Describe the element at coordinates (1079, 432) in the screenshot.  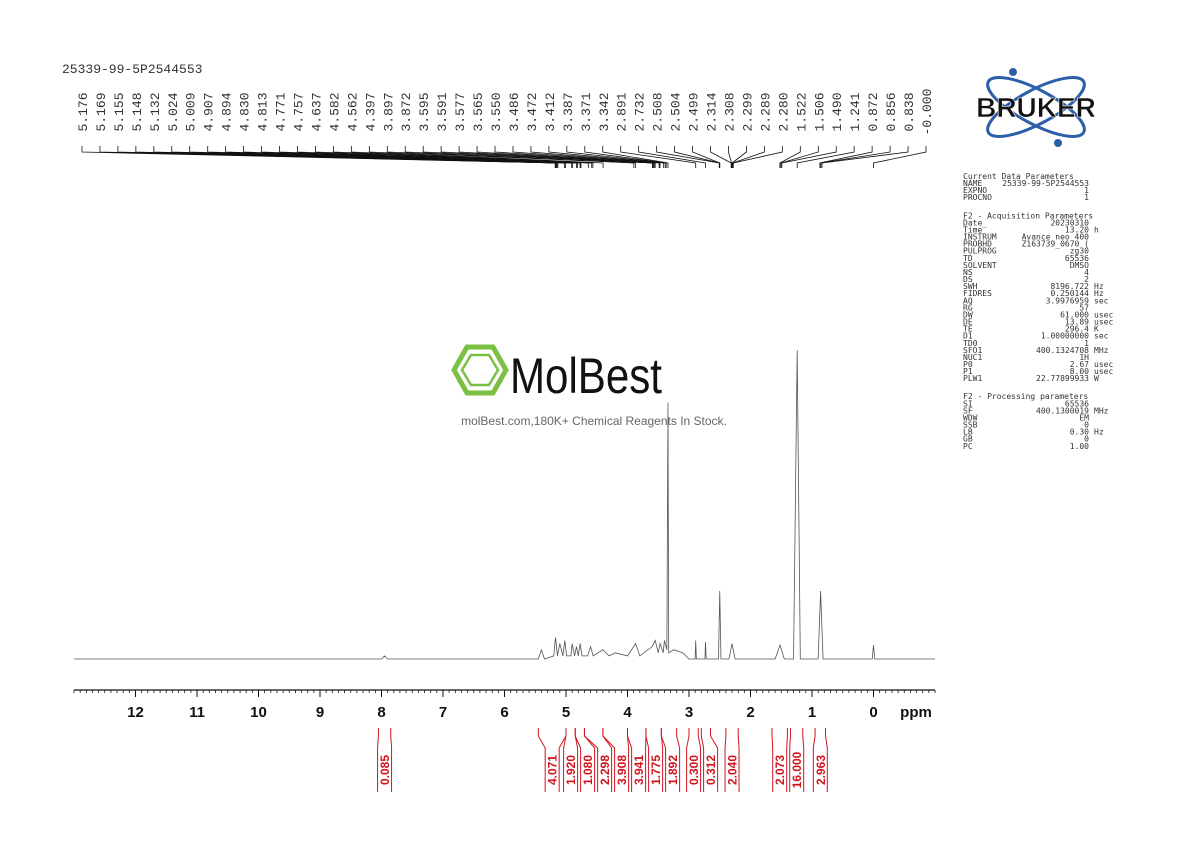
I see `parameter-value: 0.30` at that location.